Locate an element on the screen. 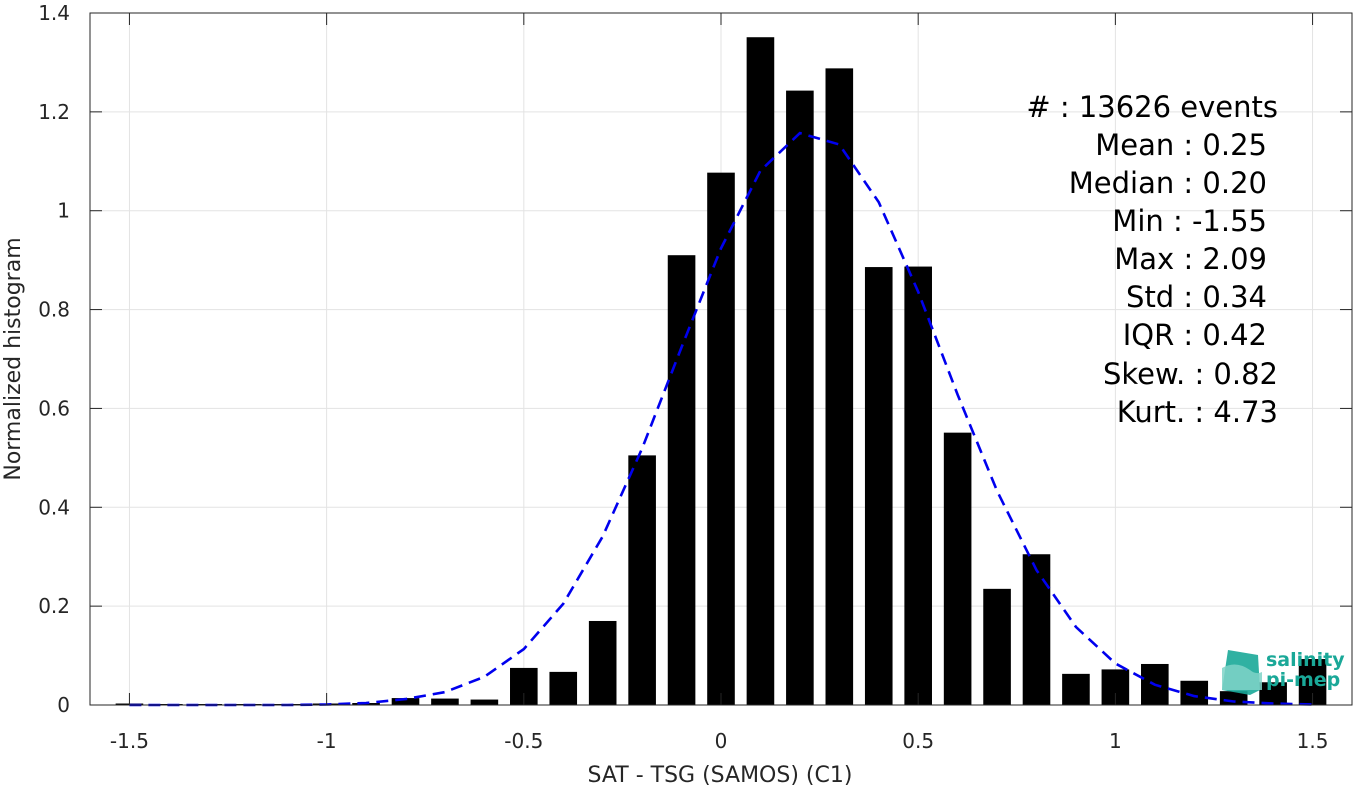 The width and height of the screenshot is (1367, 785). x-tick-label: 0 is located at coordinates (721, 741).